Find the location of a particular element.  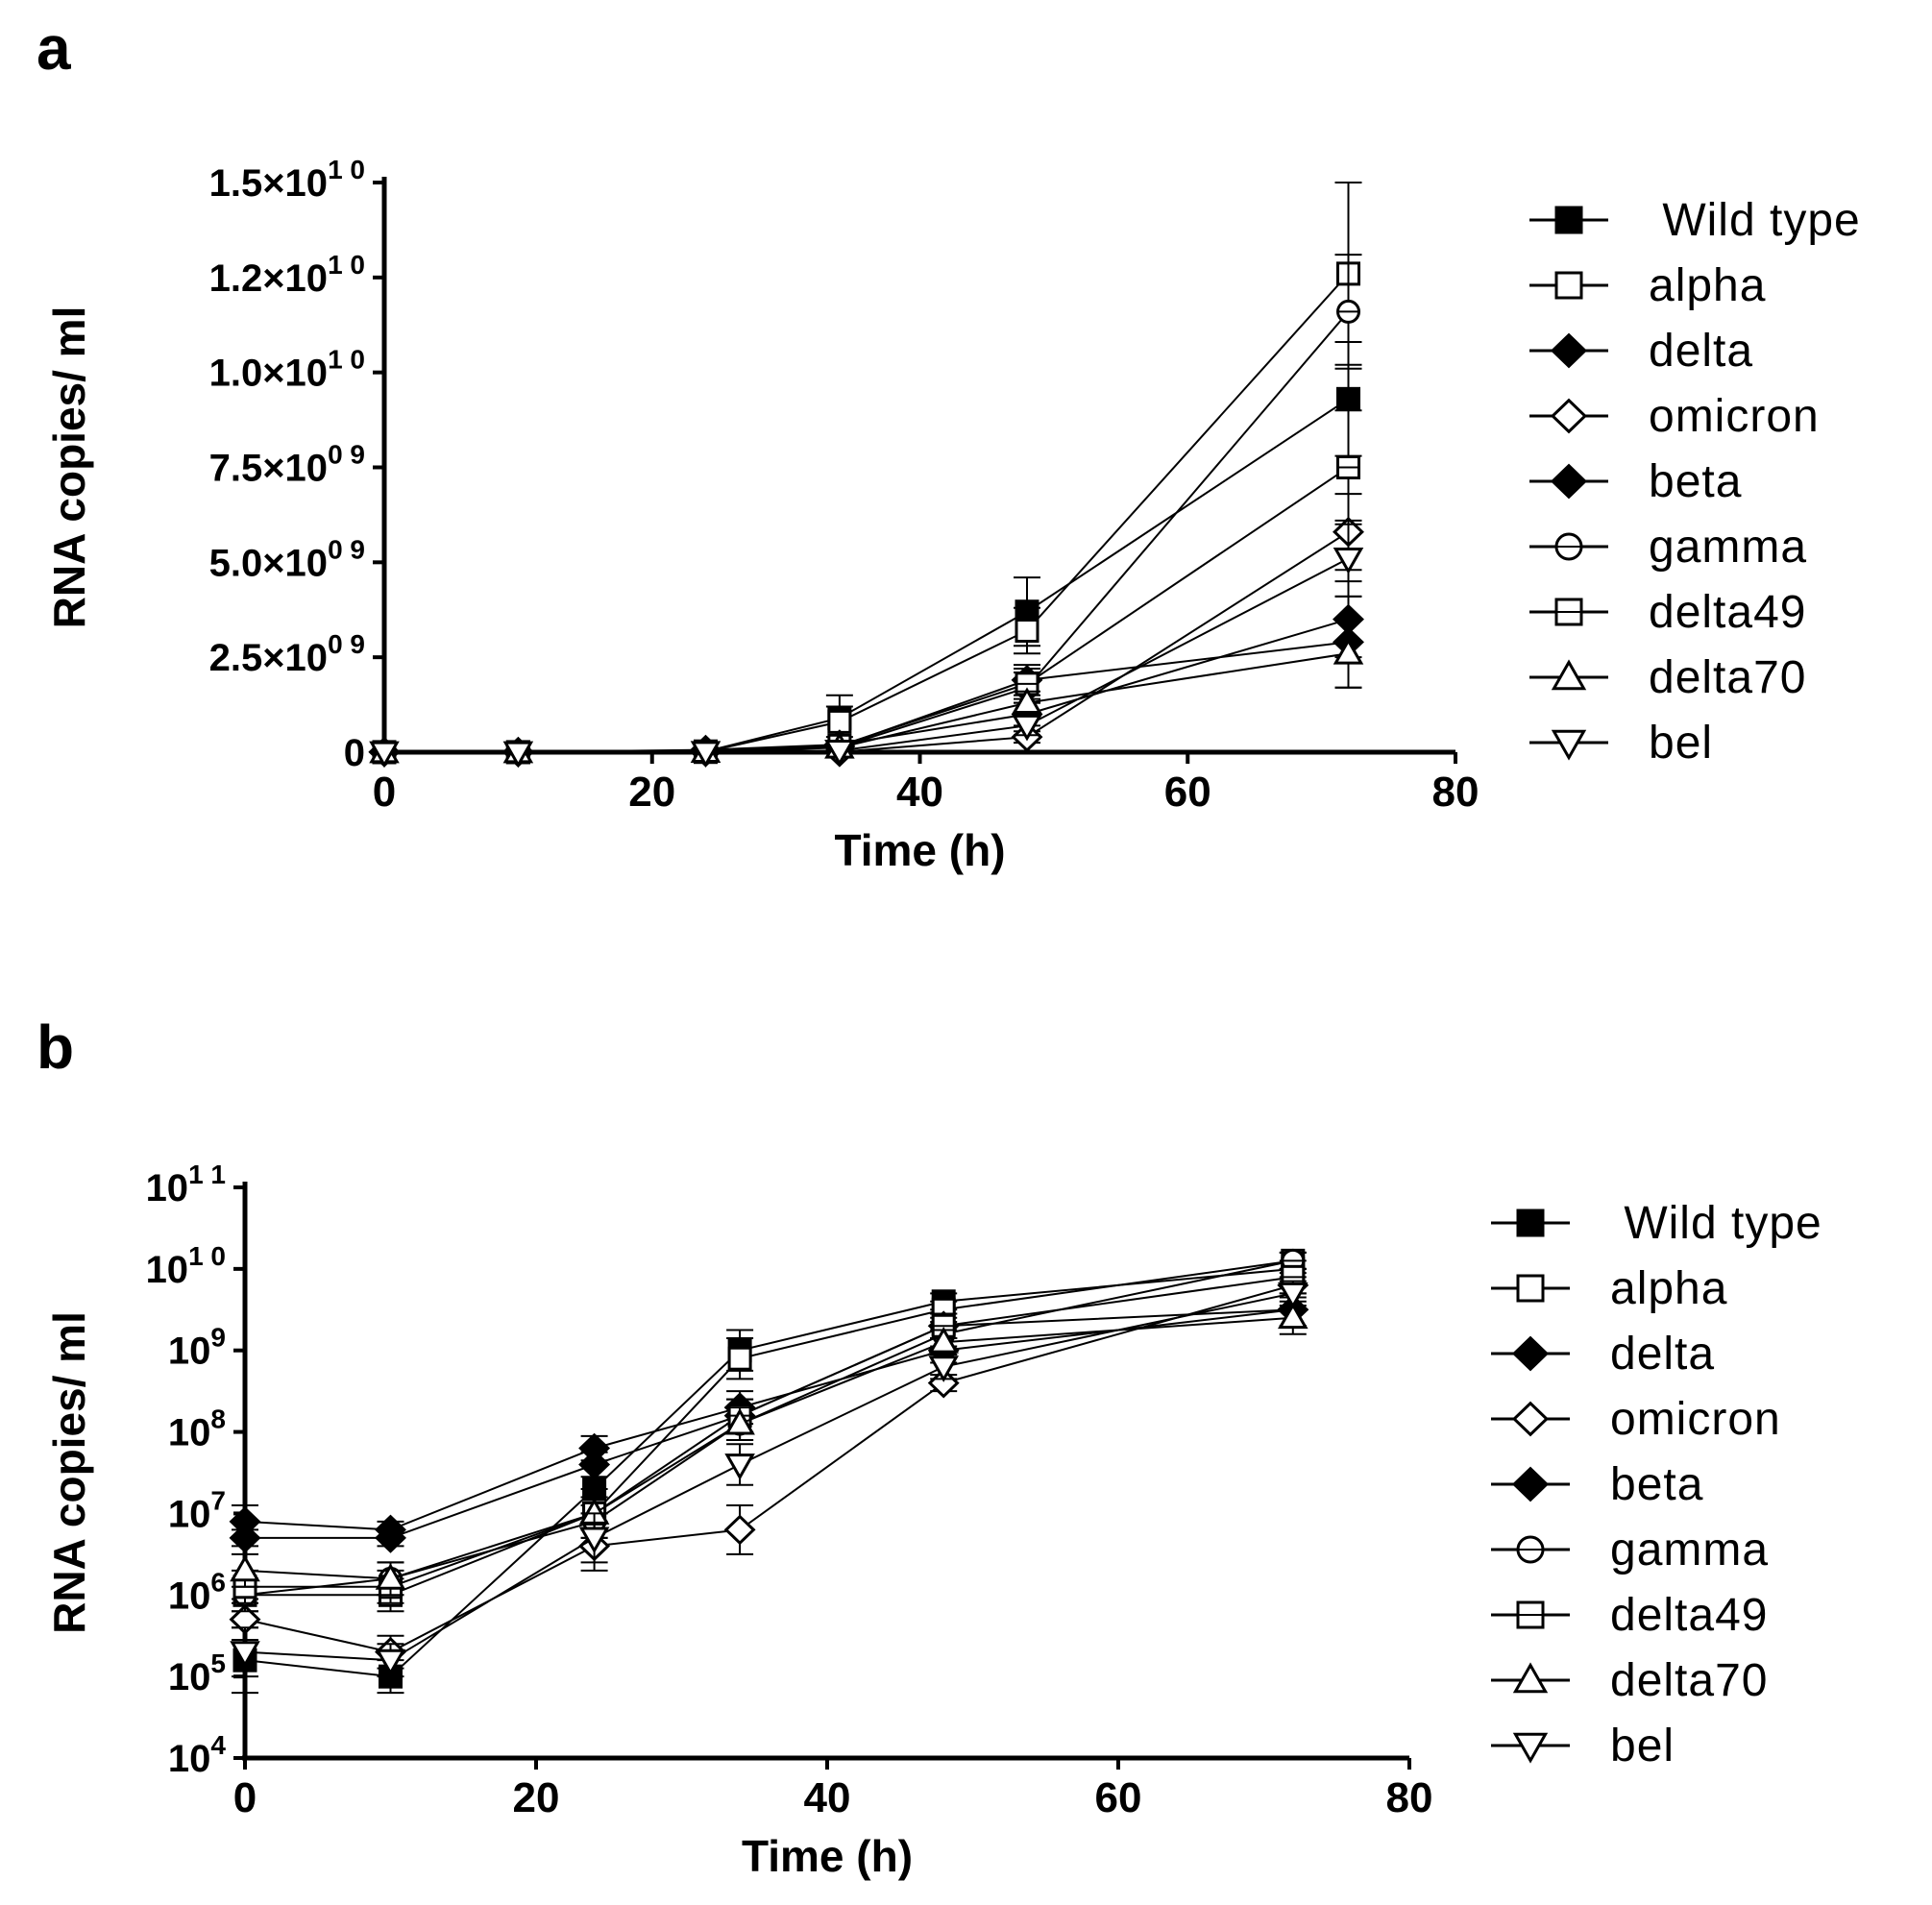

y-tick-exponent: 1 1 is located at coordinates (207, 1174).